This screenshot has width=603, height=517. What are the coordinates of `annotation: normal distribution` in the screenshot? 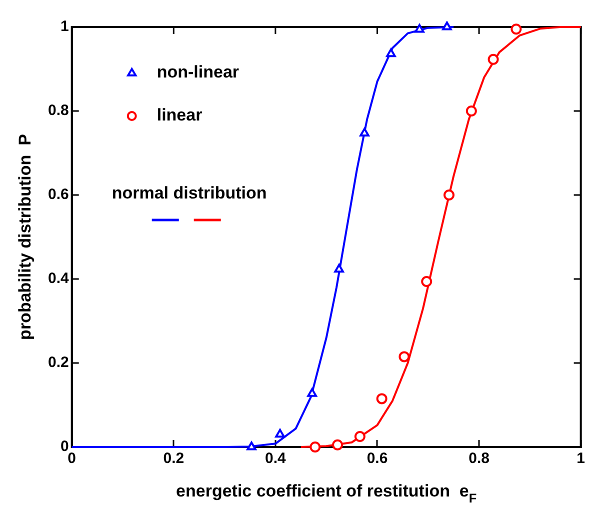 It's located at (189, 193).